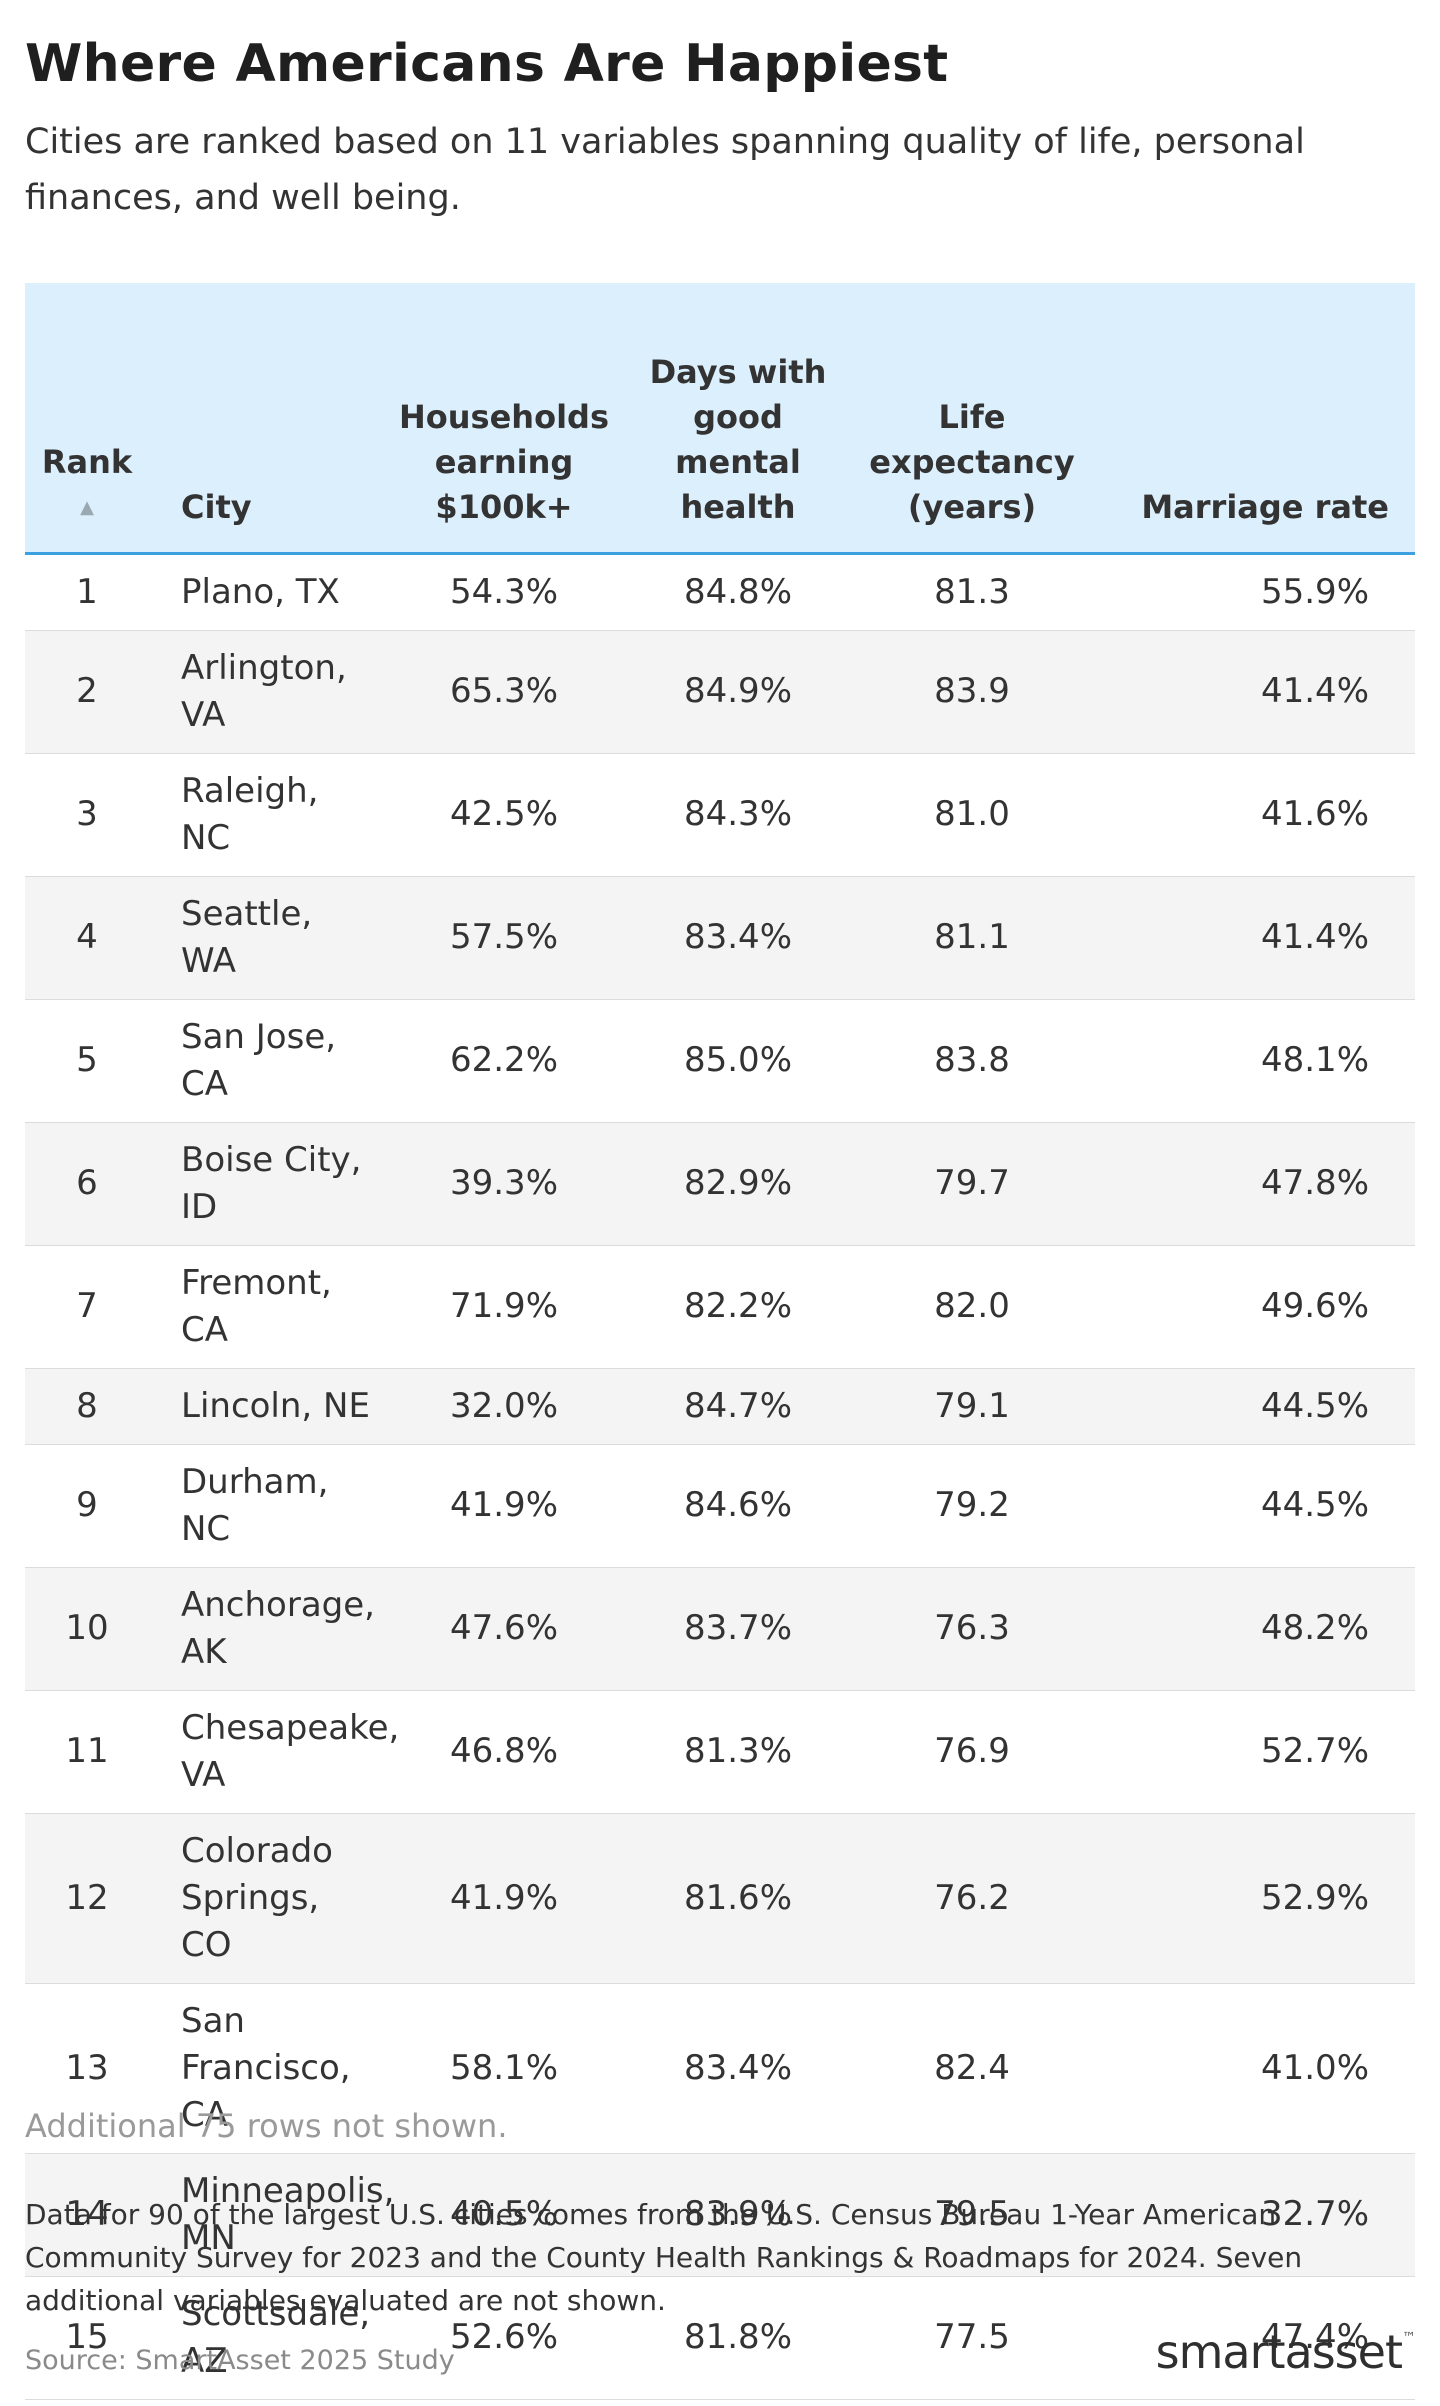 The height and width of the screenshot is (2406, 1440). I want to click on cell-life-expectancy: 79.2, so click(972, 1506).